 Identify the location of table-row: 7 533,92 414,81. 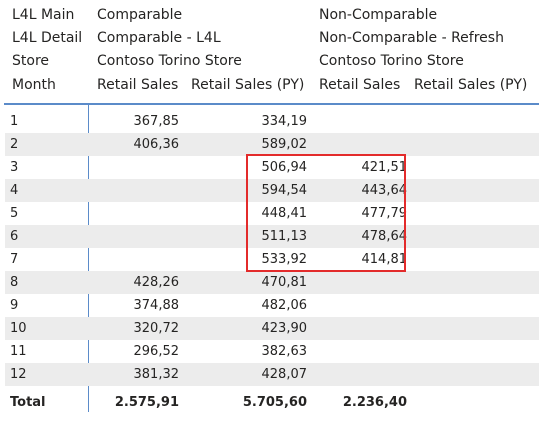
(272, 259).